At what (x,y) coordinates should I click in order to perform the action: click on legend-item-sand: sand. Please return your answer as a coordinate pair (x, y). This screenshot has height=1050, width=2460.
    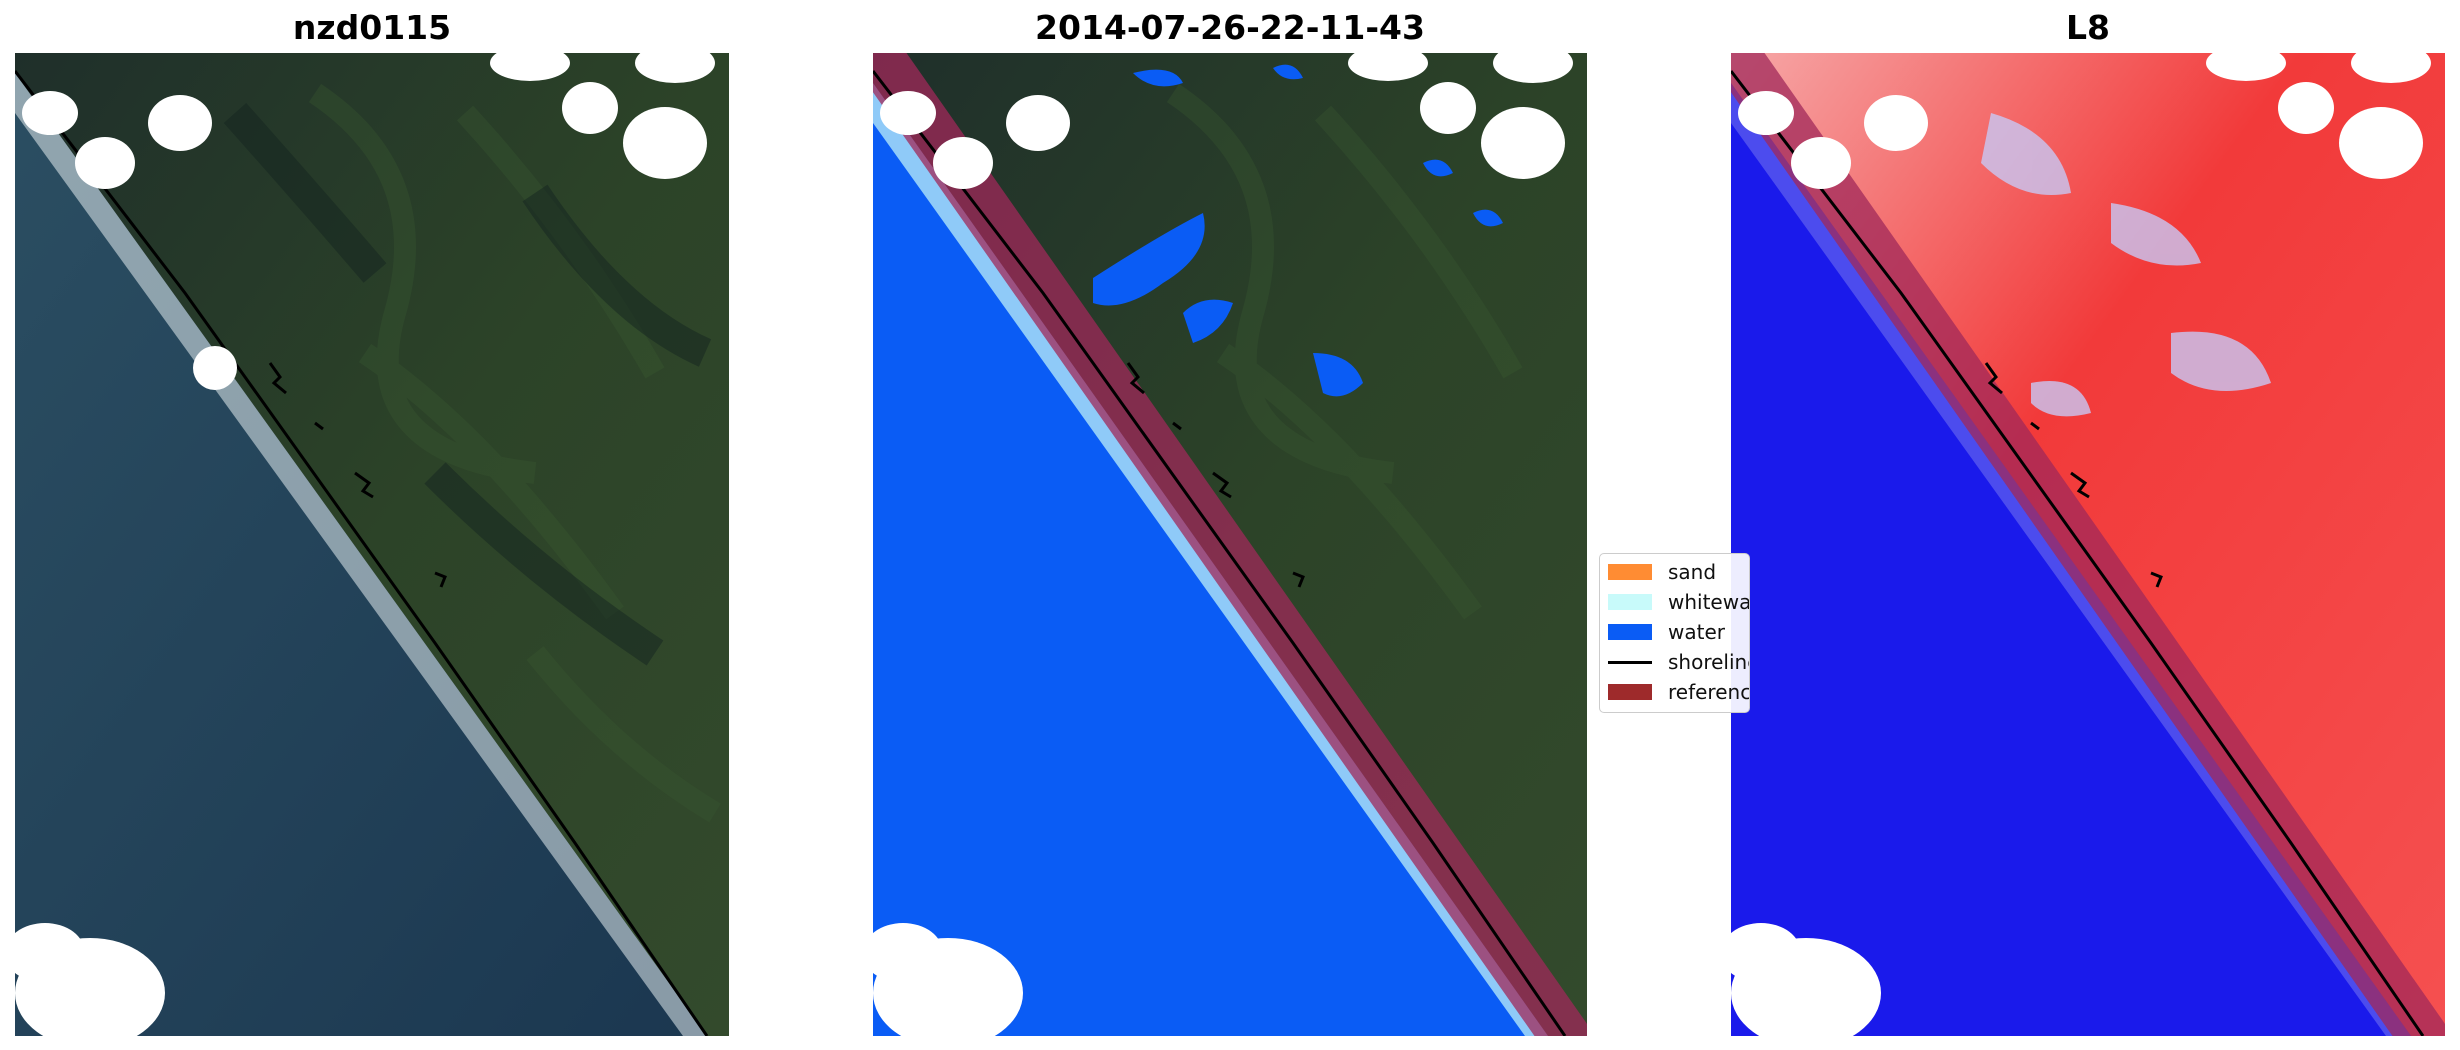
    Looking at the image, I should click on (1678, 572).